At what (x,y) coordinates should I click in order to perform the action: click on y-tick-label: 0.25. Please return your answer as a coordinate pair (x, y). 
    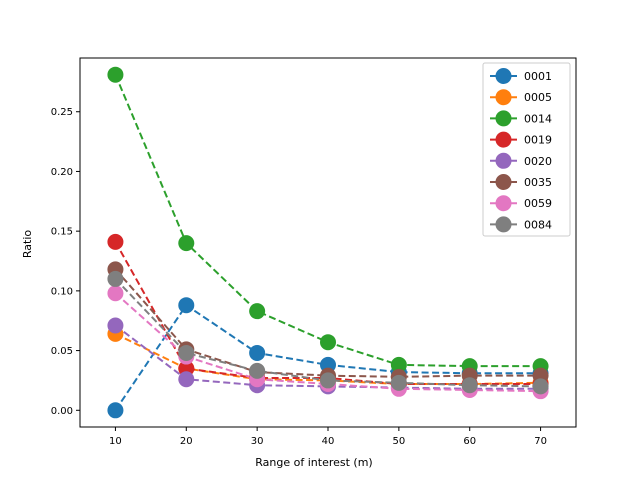
    Looking at the image, I should click on (62, 112).